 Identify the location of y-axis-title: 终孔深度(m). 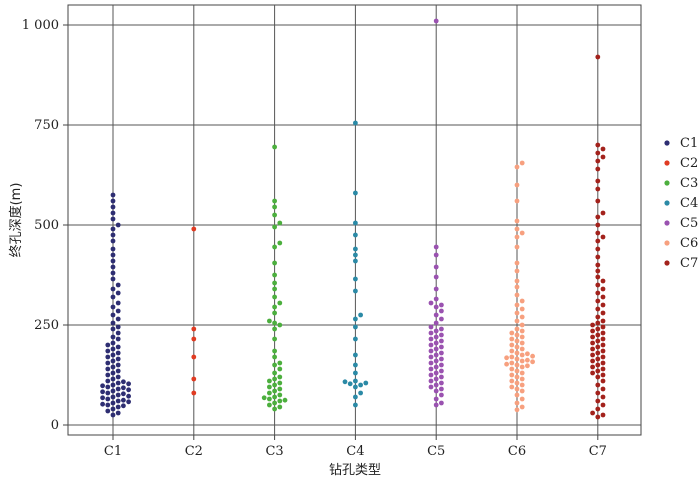
(16, 220).